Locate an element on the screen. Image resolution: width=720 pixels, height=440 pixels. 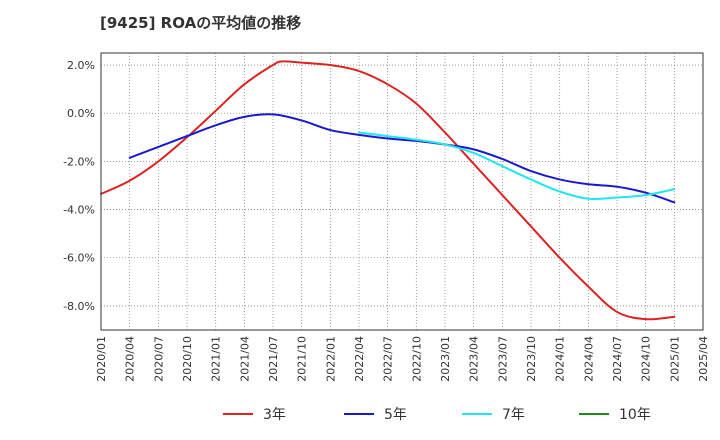
x-tick-label: 2023/07 is located at coordinates (502, 359).